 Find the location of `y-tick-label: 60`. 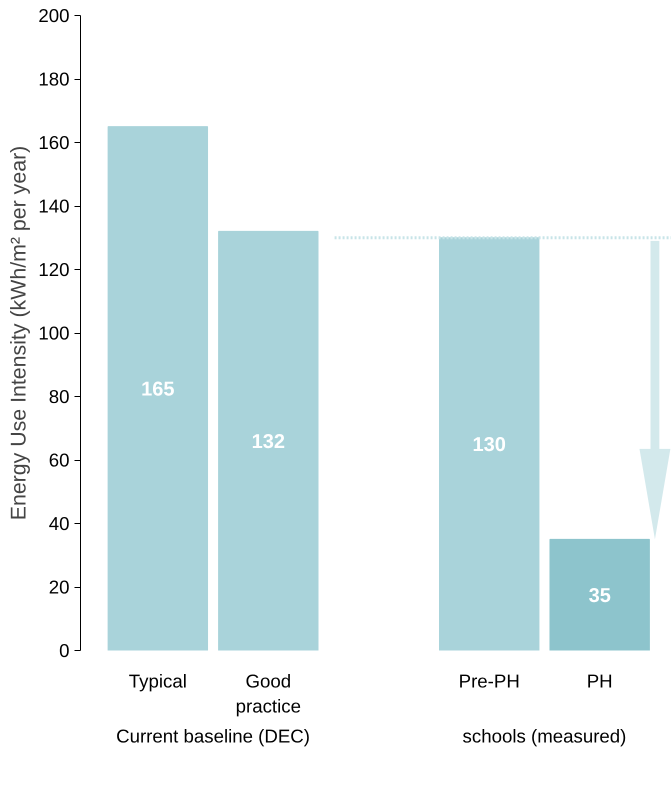

y-tick-label: 60 is located at coordinates (59, 460).